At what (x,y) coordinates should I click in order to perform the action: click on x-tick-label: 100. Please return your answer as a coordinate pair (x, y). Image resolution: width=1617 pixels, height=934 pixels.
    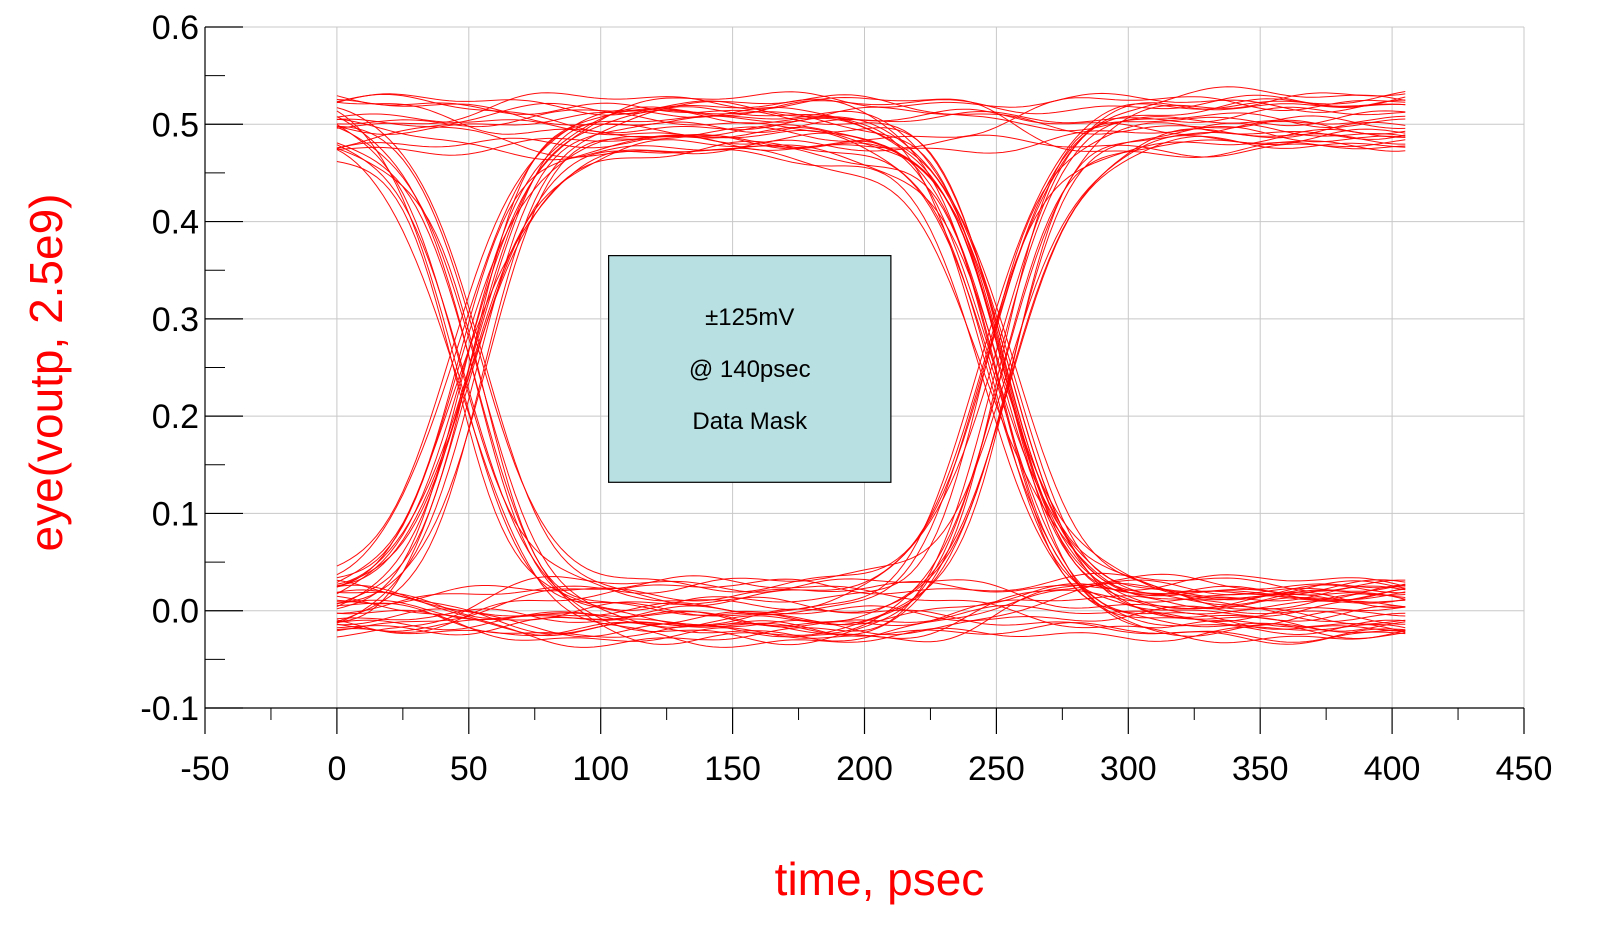
    Looking at the image, I should click on (600, 769).